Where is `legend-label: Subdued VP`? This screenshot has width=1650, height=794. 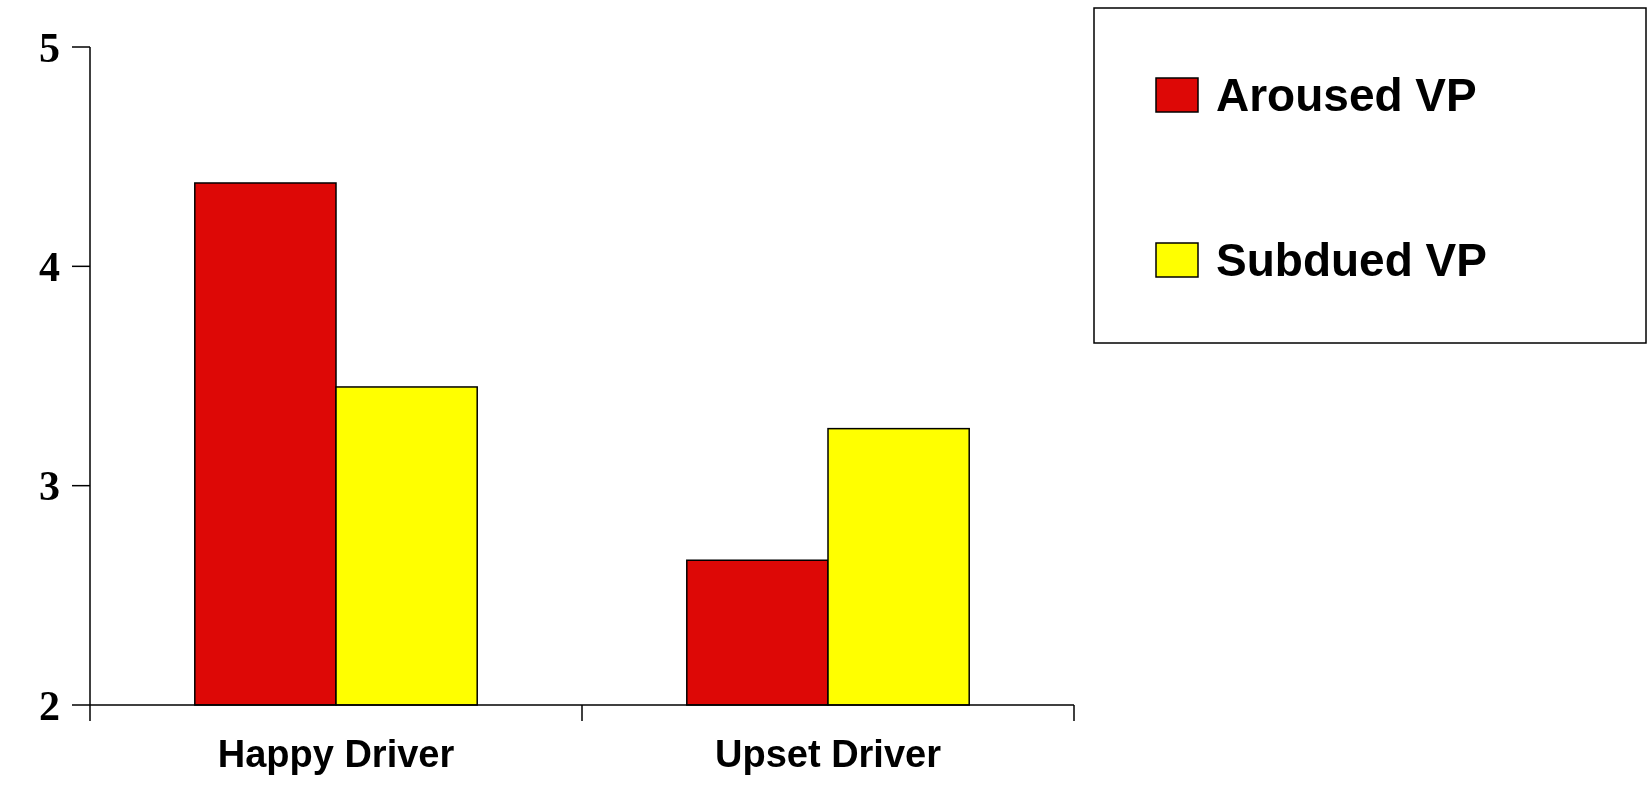
legend-label: Subdued VP is located at coordinates (1351, 260).